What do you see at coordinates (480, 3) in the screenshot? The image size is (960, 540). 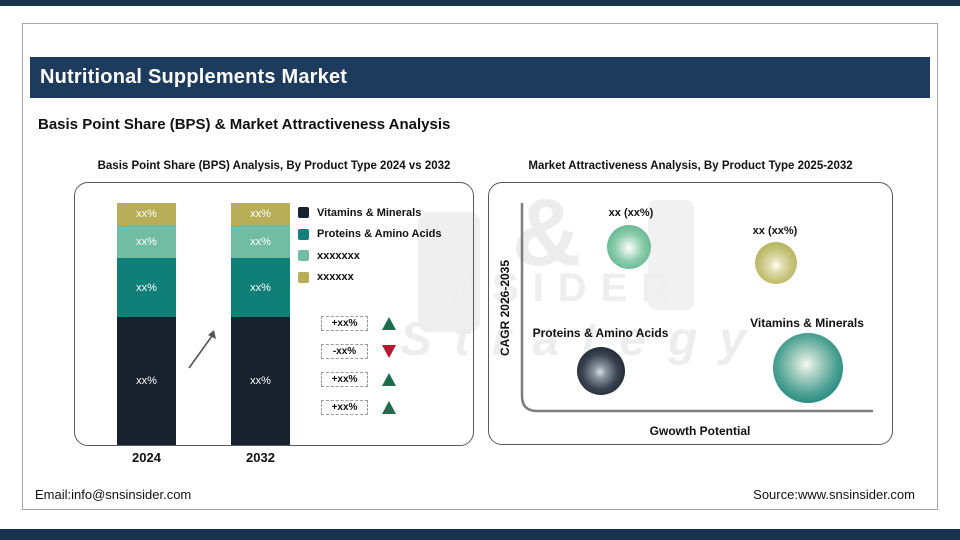 I see `top-accent-strip` at bounding box center [480, 3].